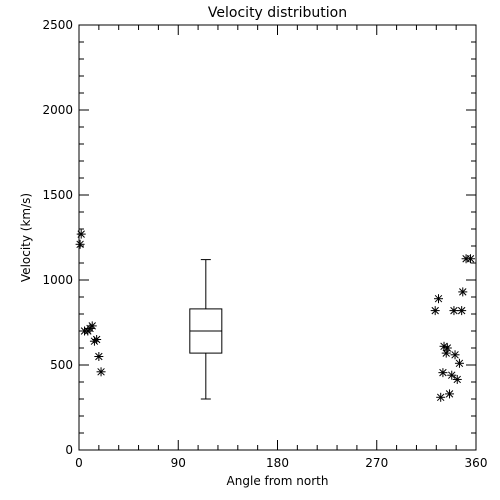  I want to click on y-tick-label: 1500, so click(57, 195).